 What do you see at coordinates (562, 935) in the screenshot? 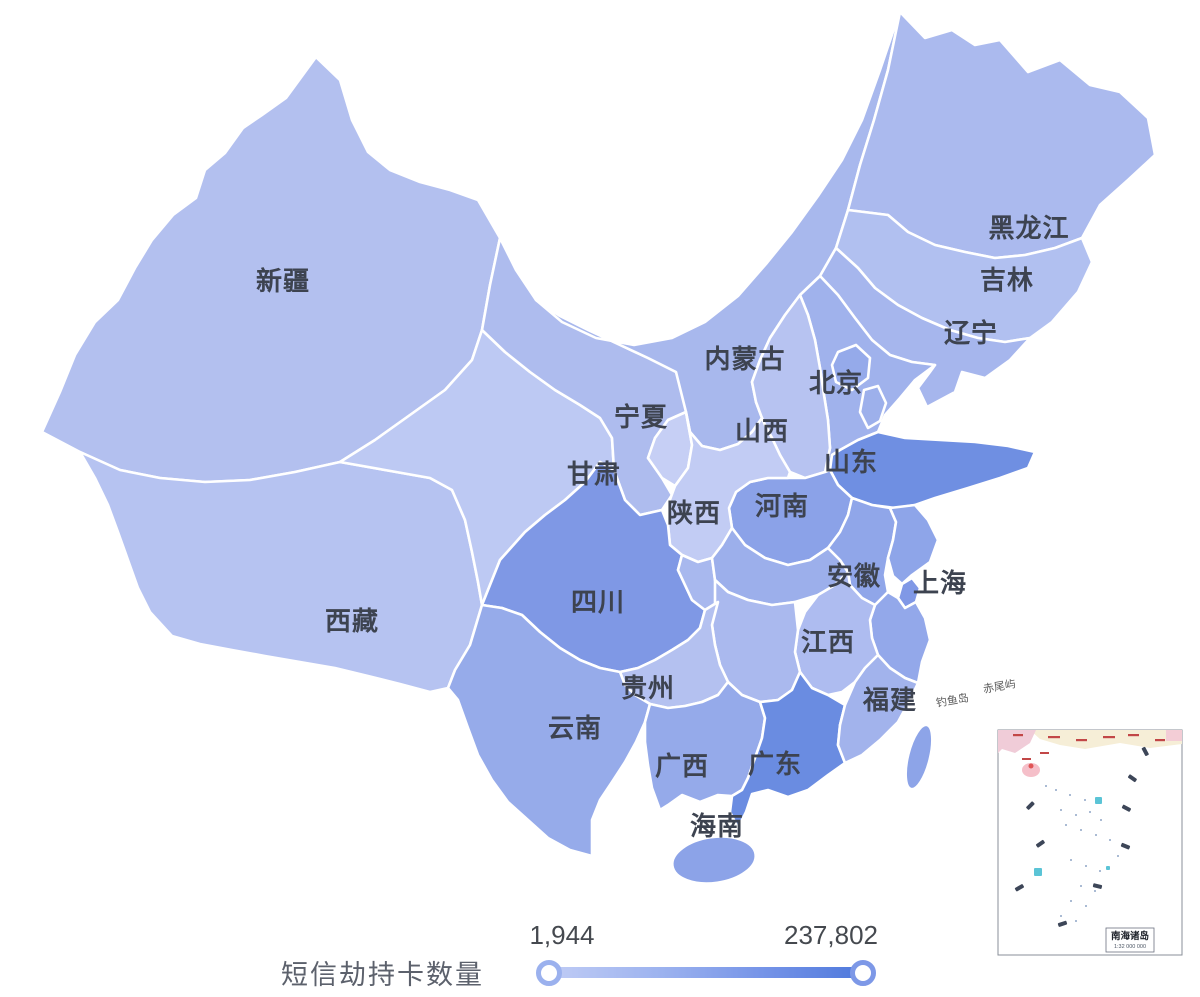
I see `legend-min-value: 1,944` at bounding box center [562, 935].